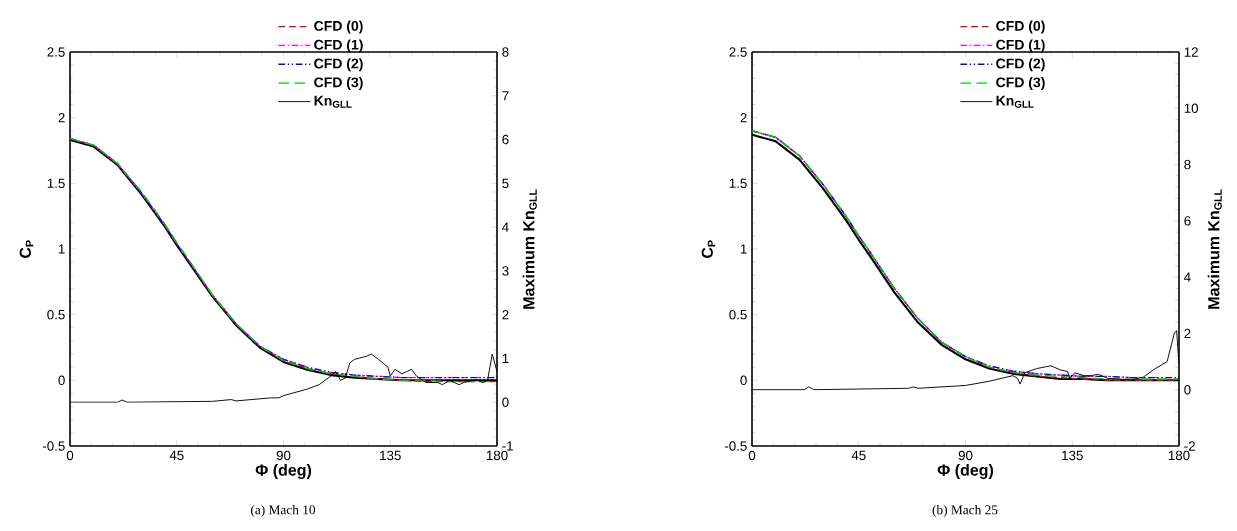 The width and height of the screenshot is (1237, 531). Describe the element at coordinates (965, 511) in the screenshot. I see `text: (b) Mach 25` at that location.